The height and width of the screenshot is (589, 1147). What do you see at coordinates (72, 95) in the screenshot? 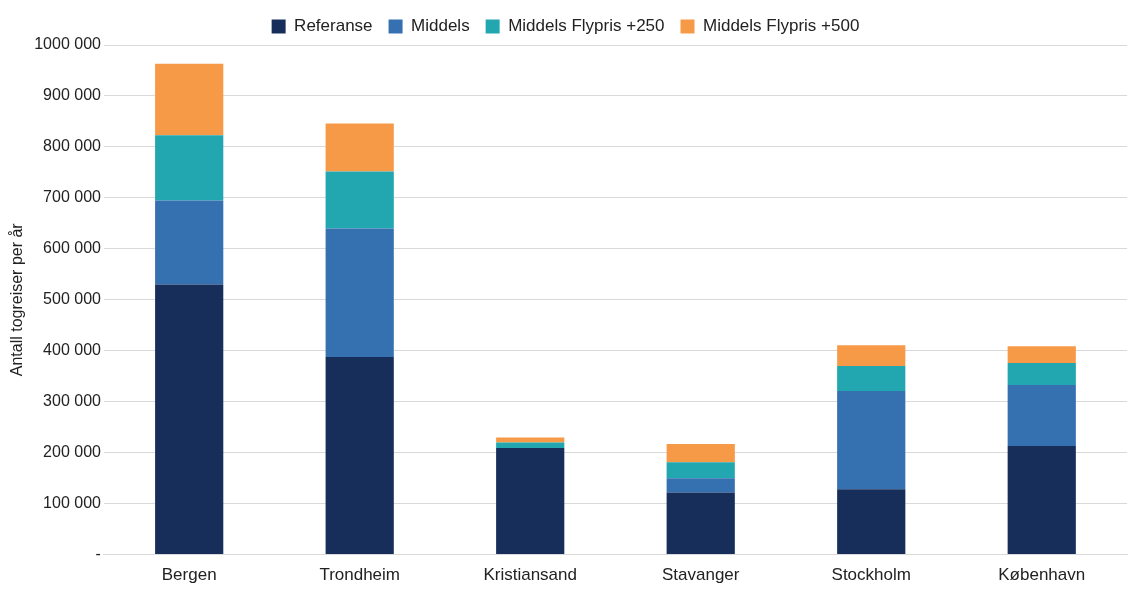
I see `y-tick-label: 900 000` at bounding box center [72, 95].